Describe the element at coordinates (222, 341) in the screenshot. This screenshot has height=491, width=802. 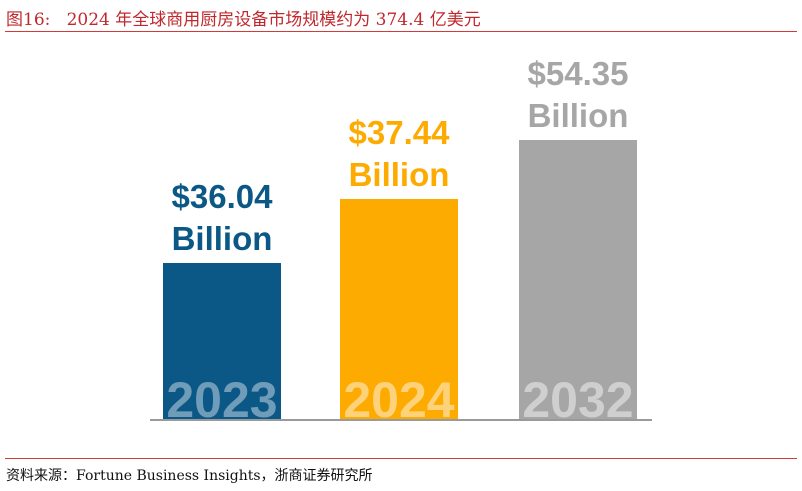
I see `bar-2023` at that location.